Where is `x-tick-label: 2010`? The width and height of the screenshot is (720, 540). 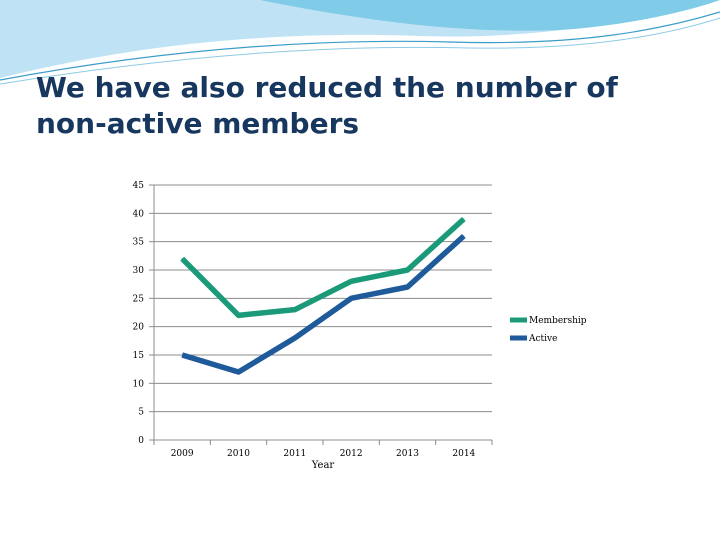
x-tick-label: 2010 is located at coordinates (238, 454).